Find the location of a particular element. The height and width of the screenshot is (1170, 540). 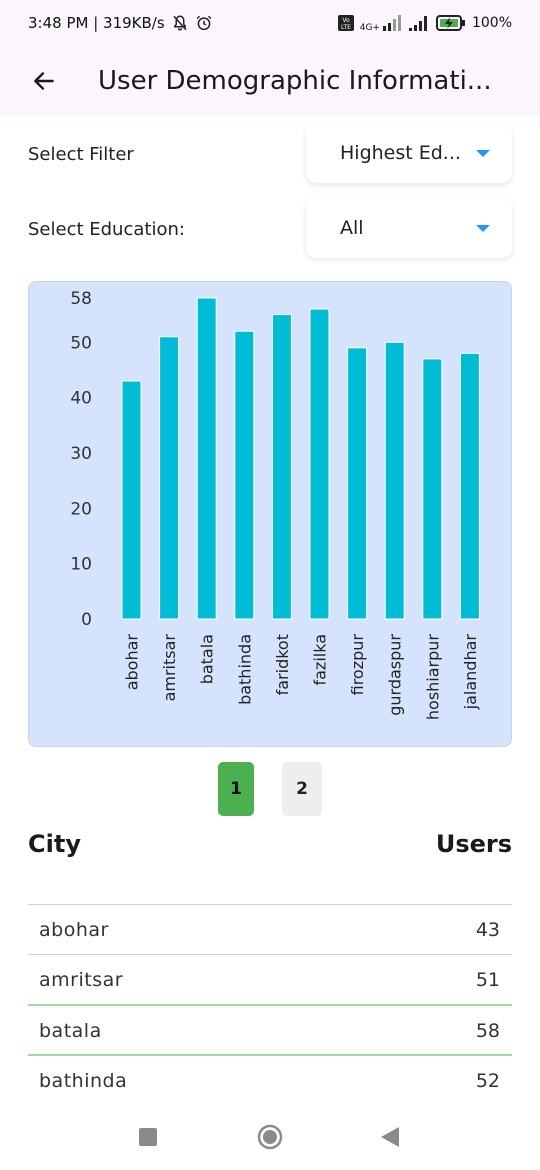

select-education-label: Select Education: is located at coordinates (106, 229).